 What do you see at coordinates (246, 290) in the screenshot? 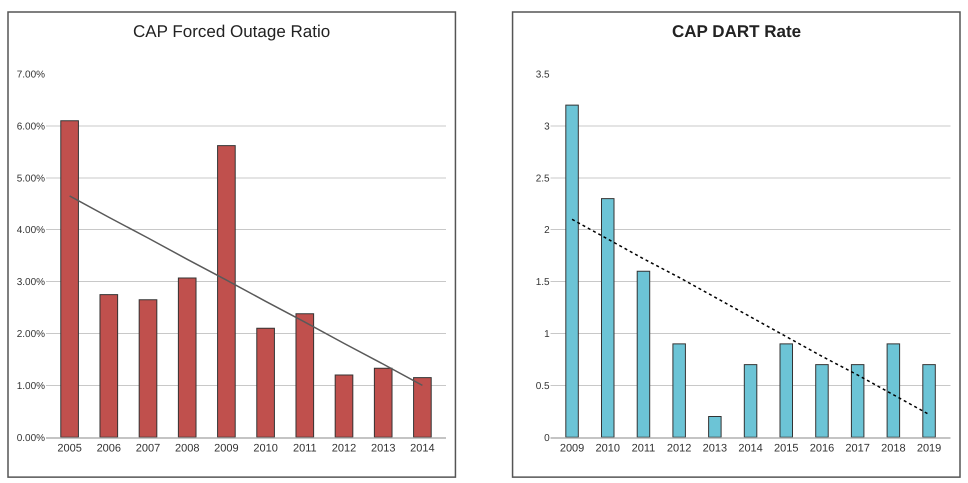
I see `line-series` at bounding box center [246, 290].